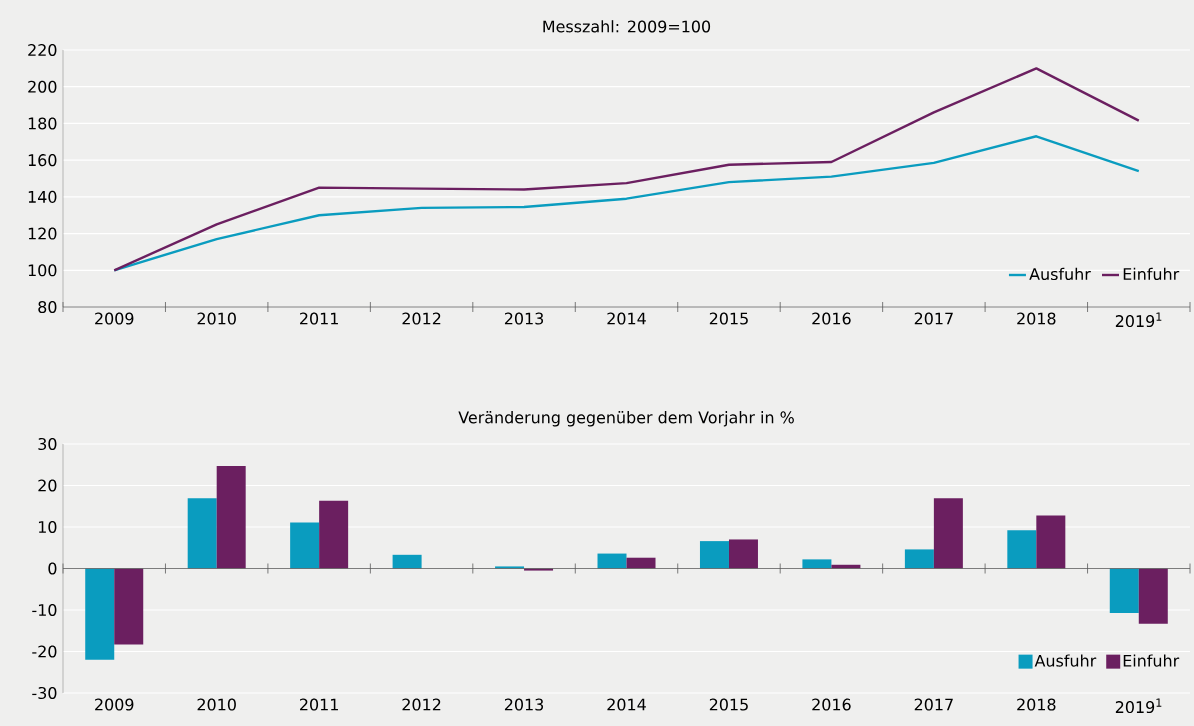 The width and height of the screenshot is (1194, 726). What do you see at coordinates (52, 568) in the screenshot?
I see `y-tick-label: 0` at bounding box center [52, 568].